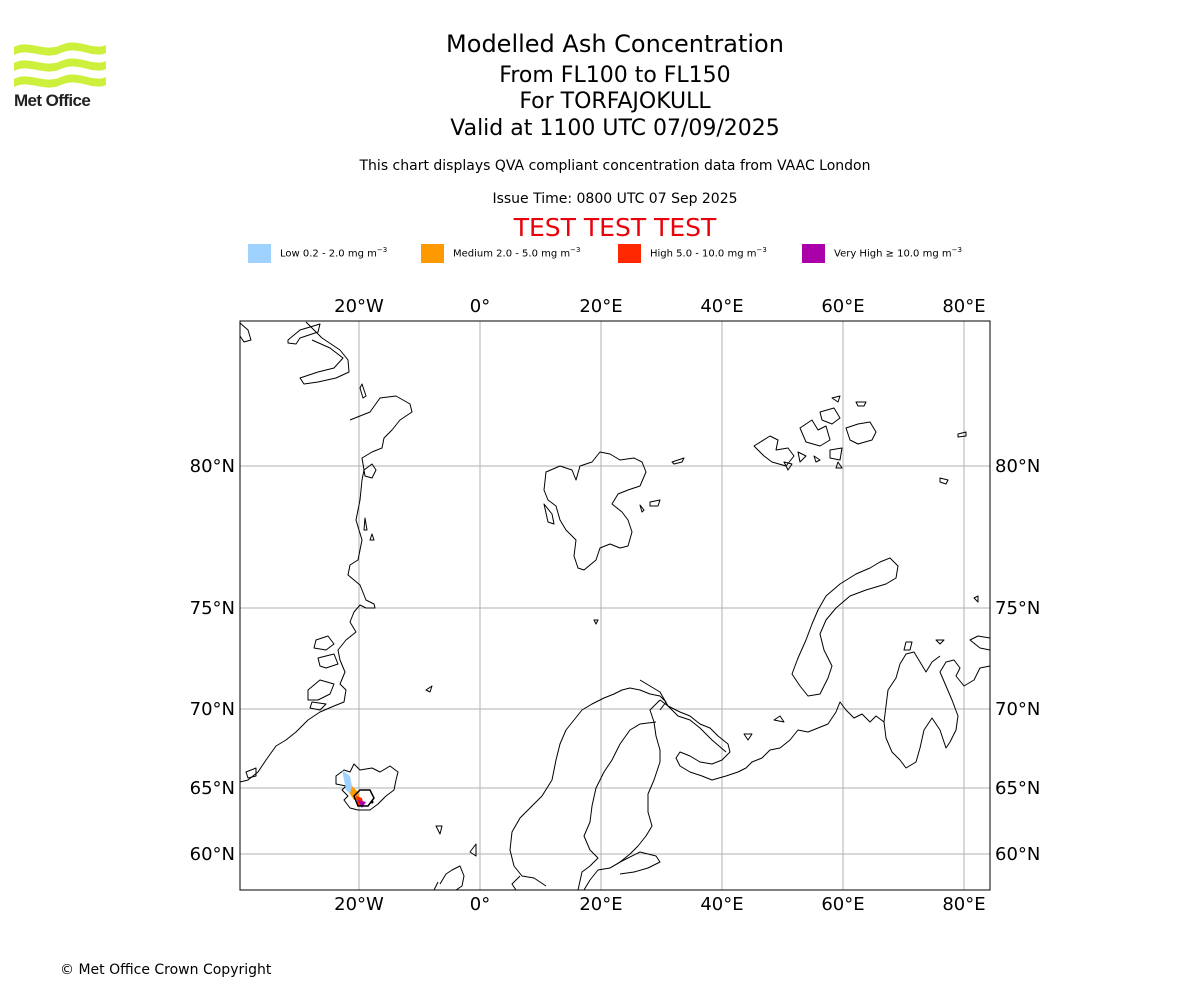 The image size is (1200, 1000). I want to click on test-banner: TEST TEST TEST, so click(615, 227).